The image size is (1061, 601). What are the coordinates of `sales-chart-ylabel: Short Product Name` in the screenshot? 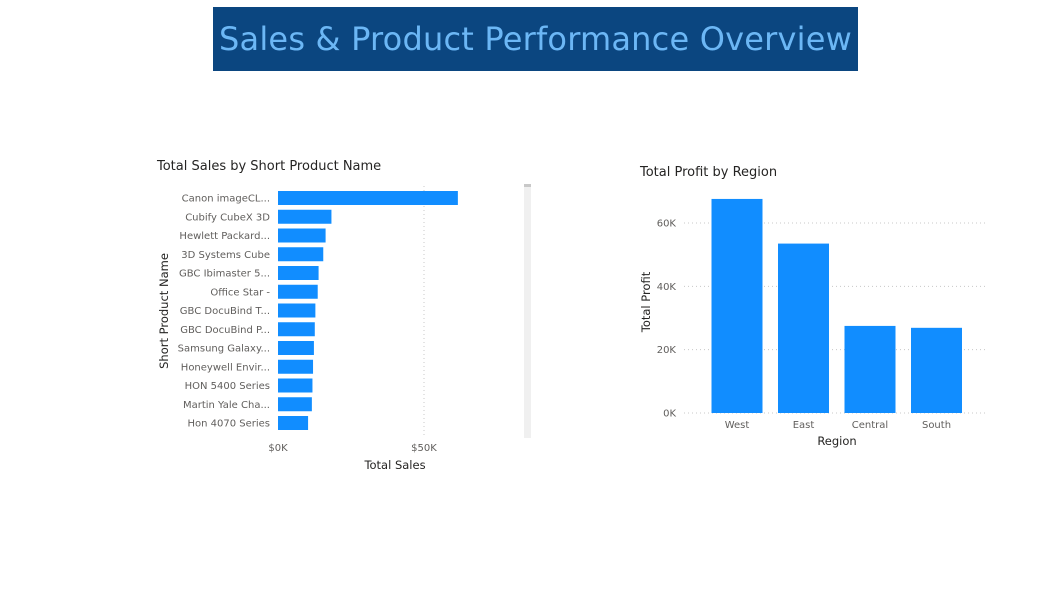 It's located at (164, 311).